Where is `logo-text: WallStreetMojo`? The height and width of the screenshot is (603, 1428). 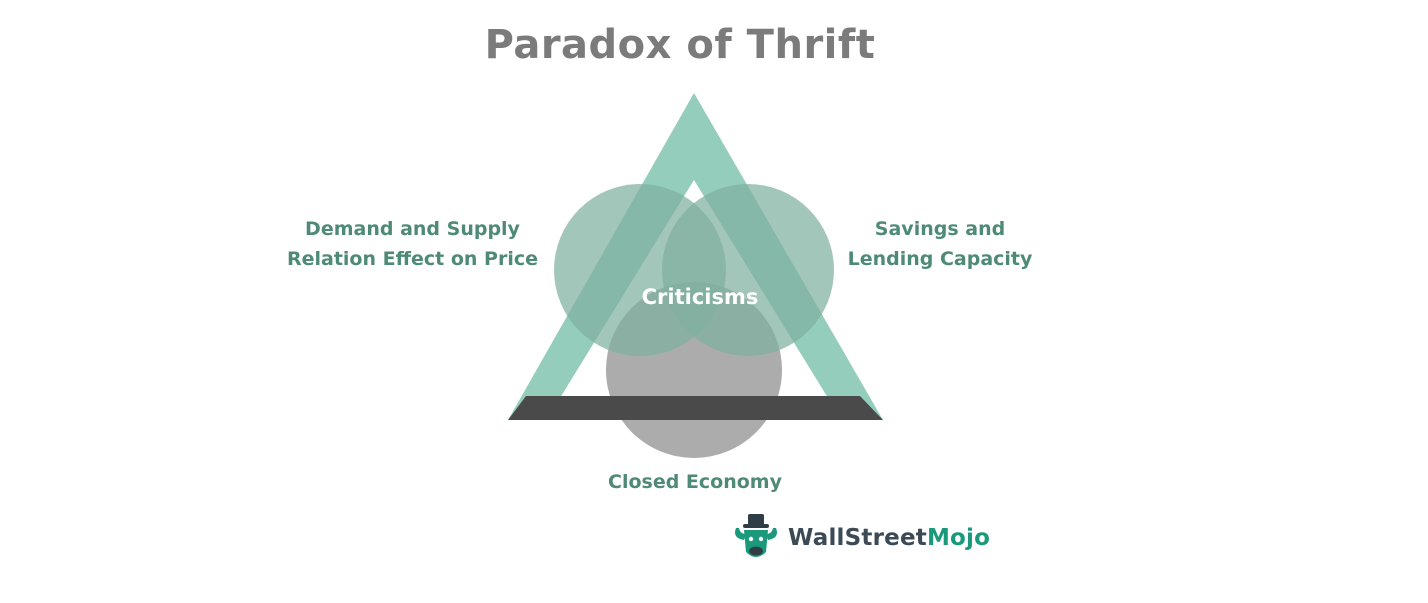 logo-text: WallStreetMojo is located at coordinates (889, 538).